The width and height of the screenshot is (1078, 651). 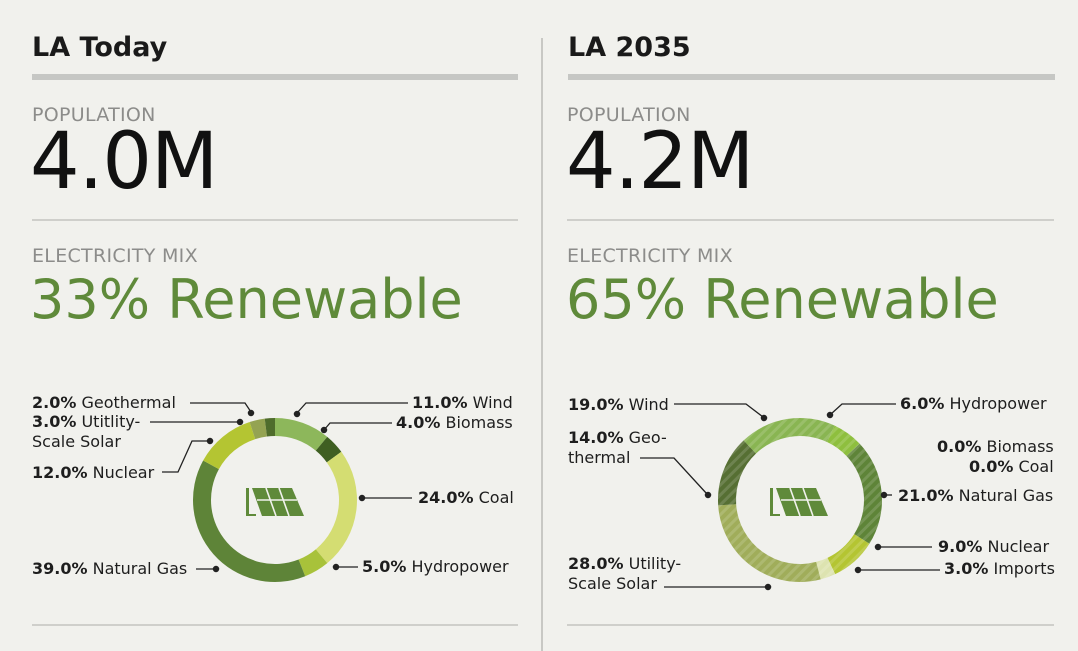 What do you see at coordinates (93, 472) in the screenshot?
I see `label-nuclear: 12.0% Nuclear` at bounding box center [93, 472].